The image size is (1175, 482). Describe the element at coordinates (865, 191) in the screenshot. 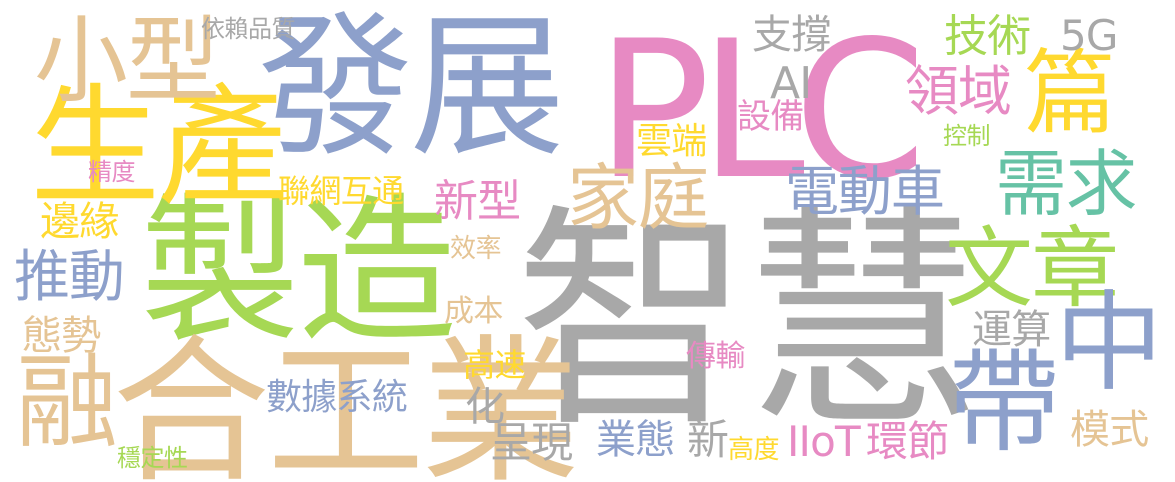

I see `word-diandongche: 電動車` at that location.